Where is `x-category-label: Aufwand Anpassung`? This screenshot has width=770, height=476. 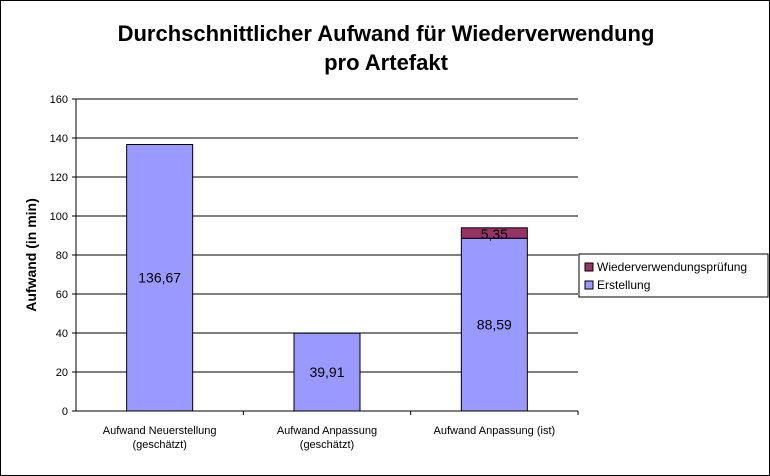 x-category-label: Aufwand Anpassung is located at coordinates (327, 431).